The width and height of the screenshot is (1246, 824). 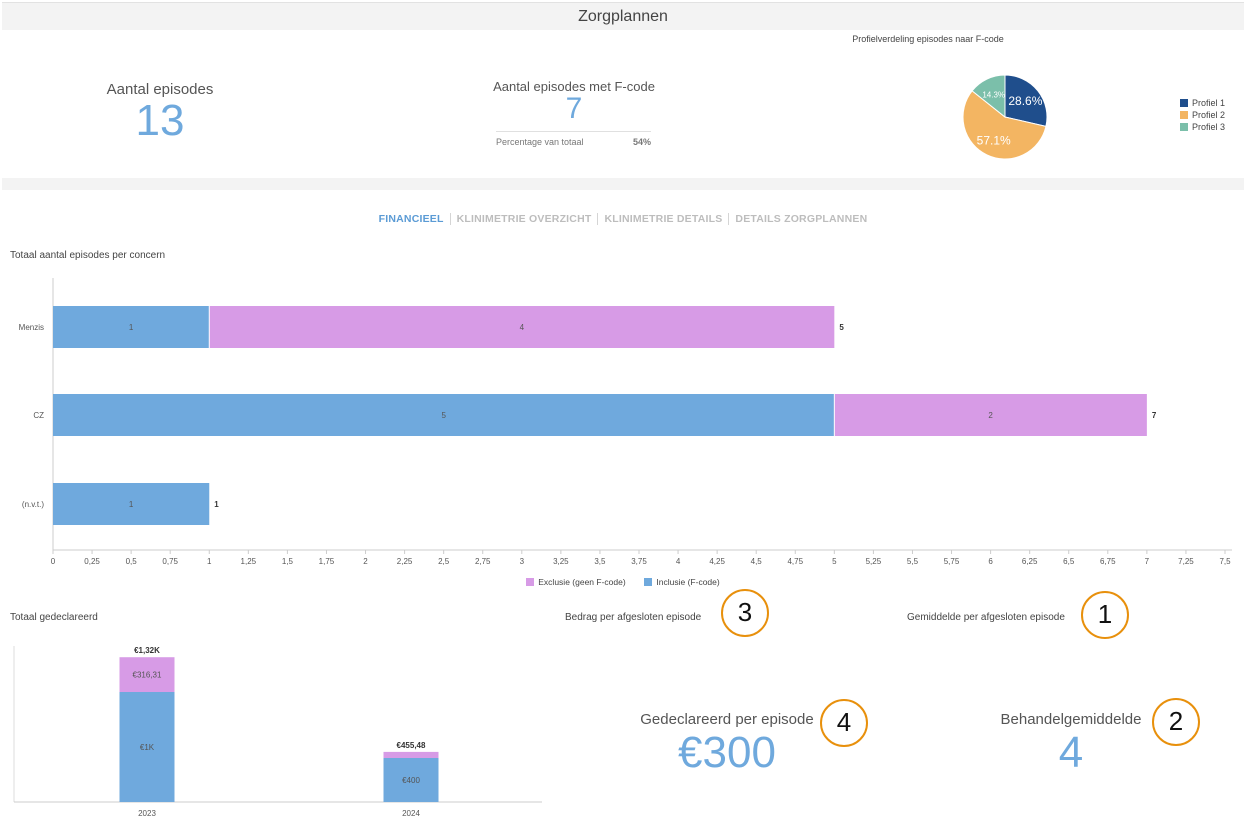 What do you see at coordinates (31, 327) in the screenshot?
I see `y-tick-label: Menzis` at bounding box center [31, 327].